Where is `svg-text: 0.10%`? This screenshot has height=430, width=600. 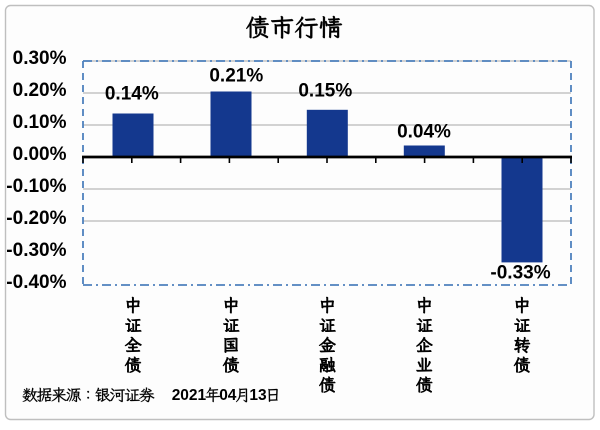
svg-text: 0.10% is located at coordinates (40, 122).